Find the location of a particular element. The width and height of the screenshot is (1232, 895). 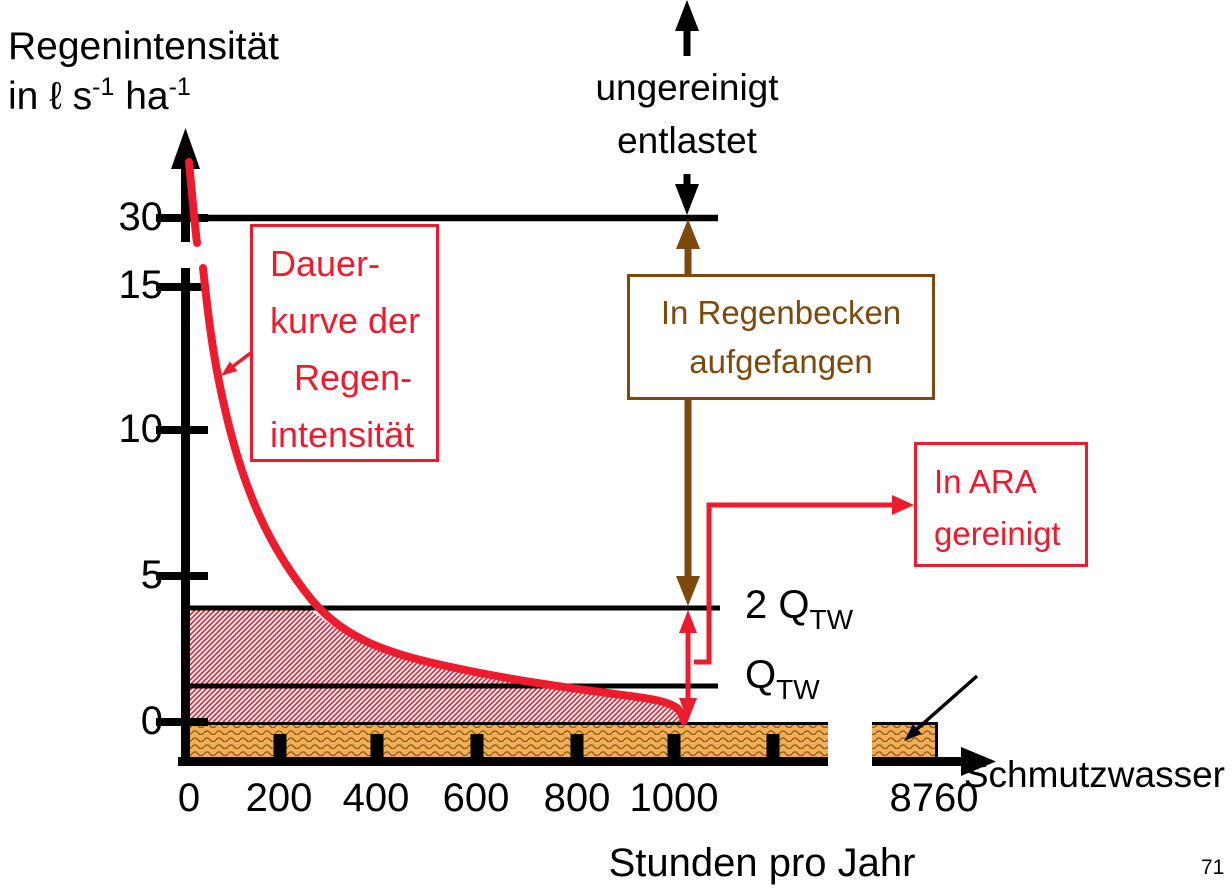

threshold-2qtw-sub: TW is located at coordinates (831, 619).